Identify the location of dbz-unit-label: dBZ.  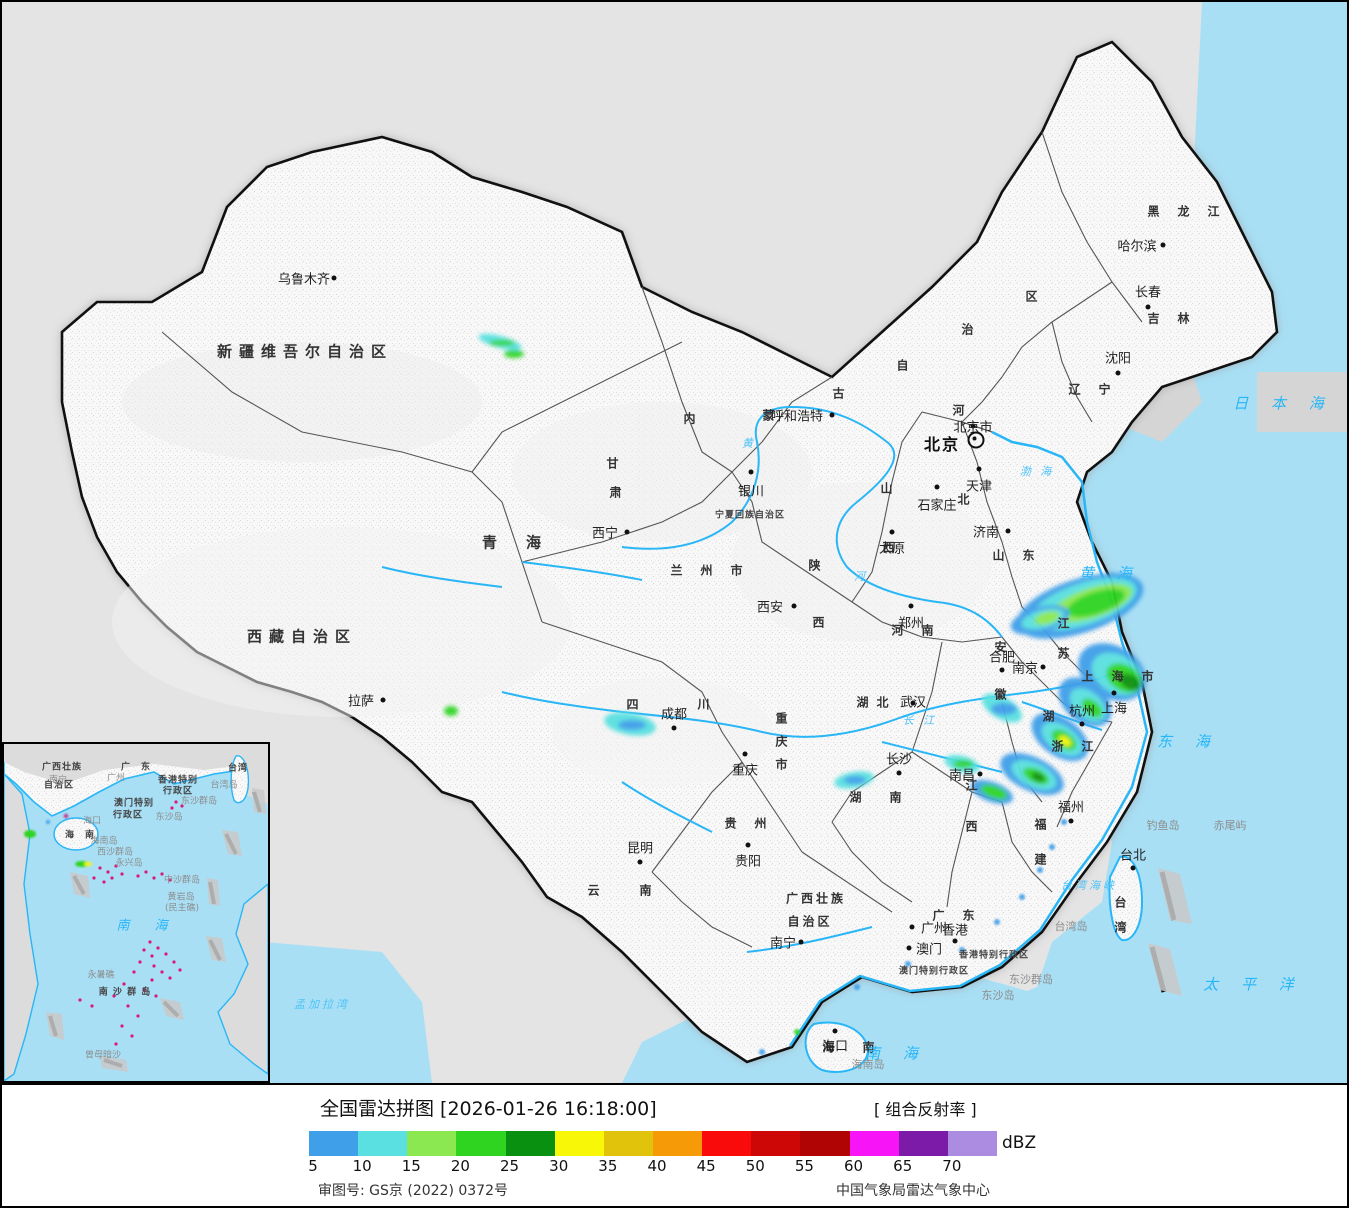
(1019, 1143).